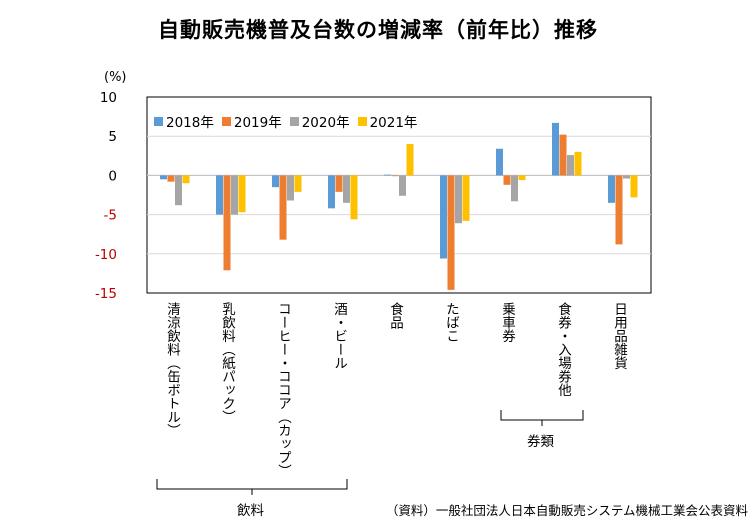 The width and height of the screenshot is (756, 529). Describe the element at coordinates (393, 123) in the screenshot. I see `legend-label: 2021年` at that location.